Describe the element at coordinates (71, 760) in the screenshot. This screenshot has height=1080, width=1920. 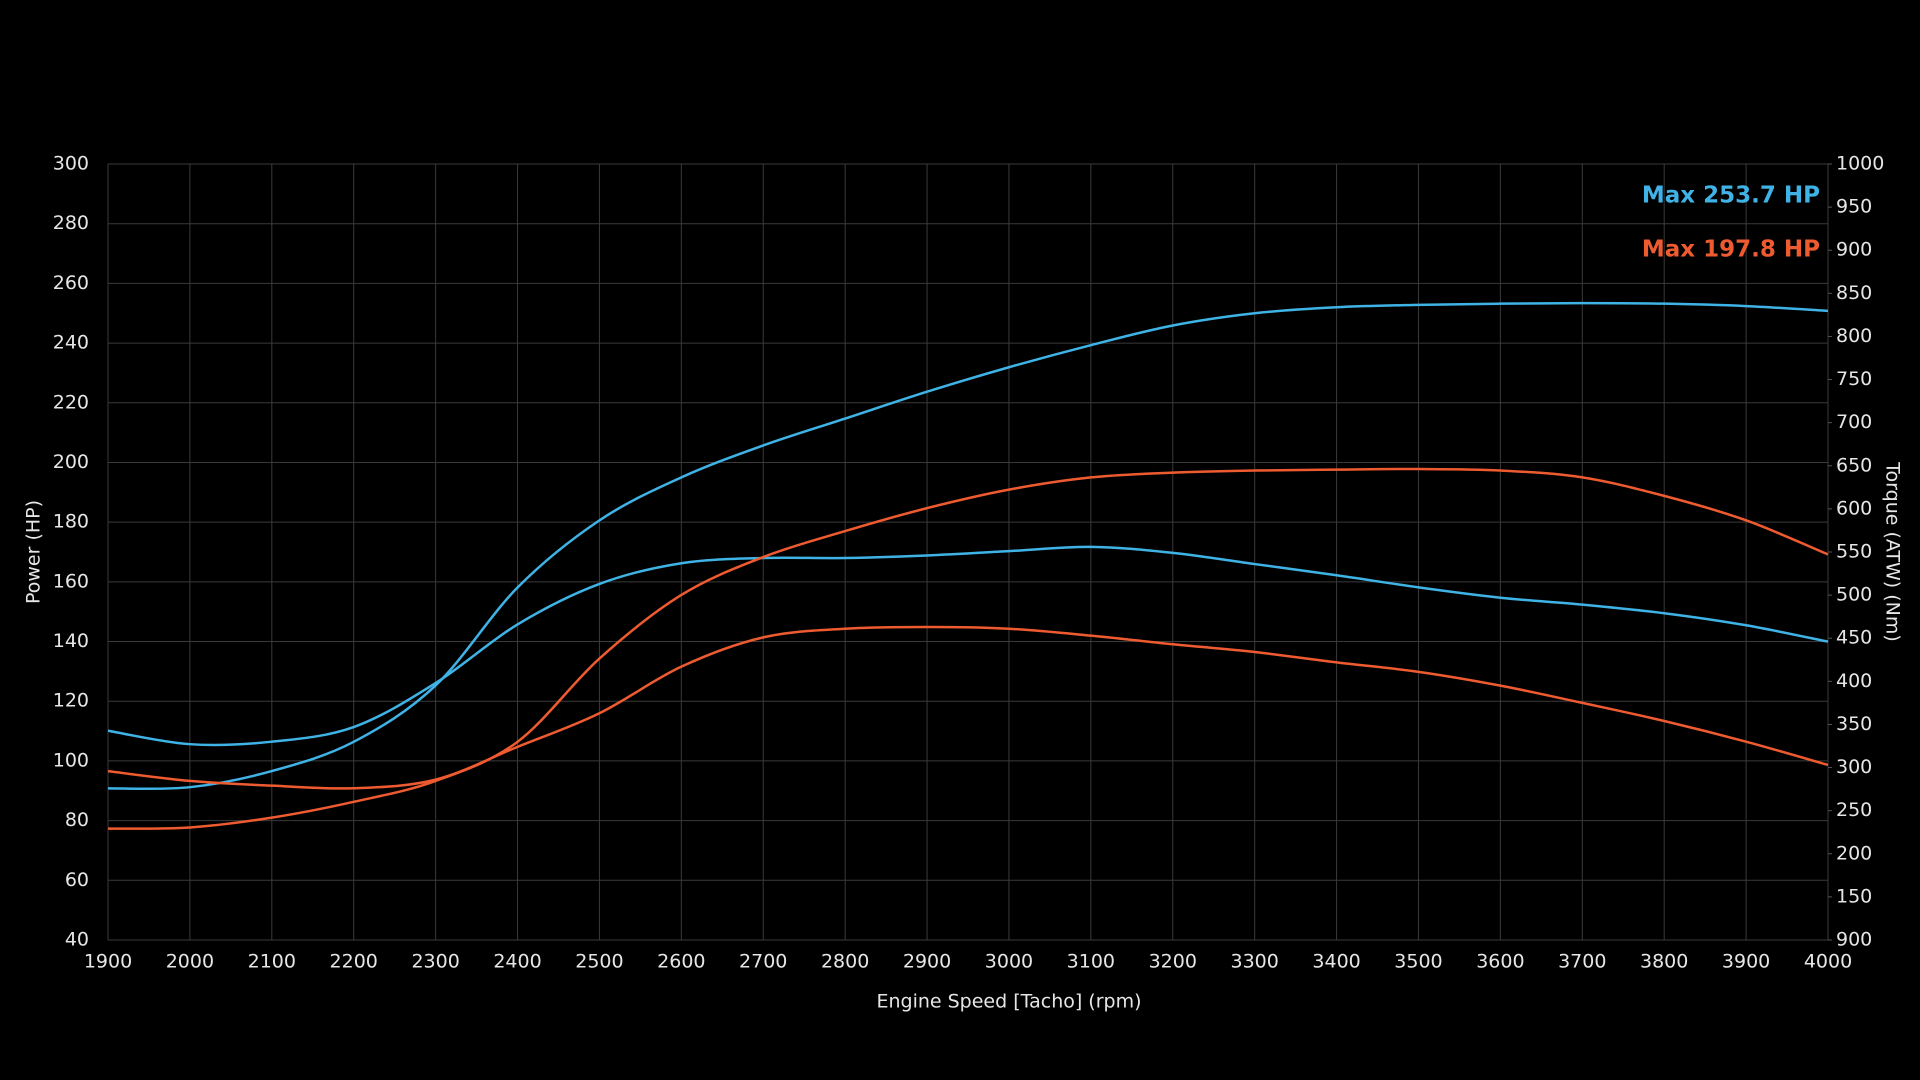
I see `y-tick-label: 100` at that location.